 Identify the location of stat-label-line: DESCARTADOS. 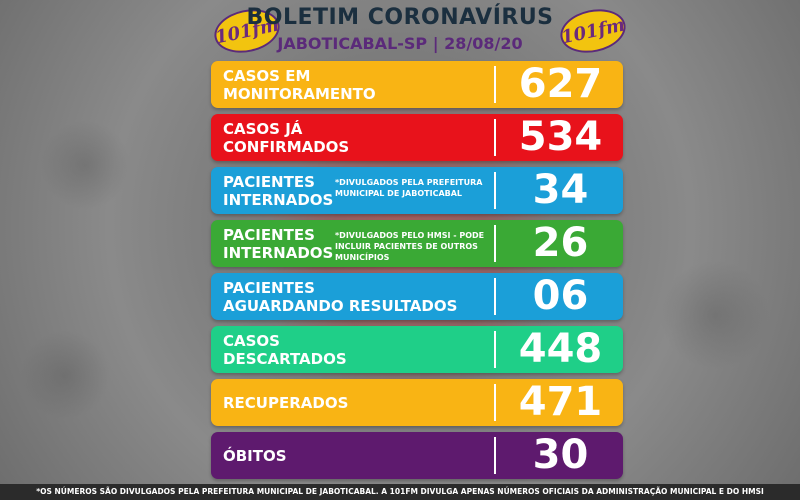
(285, 359).